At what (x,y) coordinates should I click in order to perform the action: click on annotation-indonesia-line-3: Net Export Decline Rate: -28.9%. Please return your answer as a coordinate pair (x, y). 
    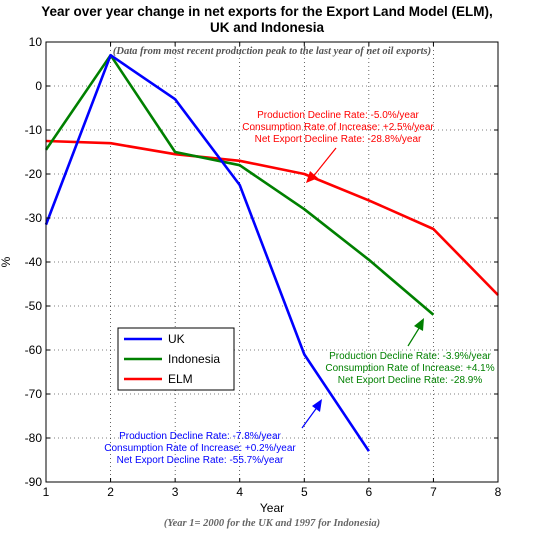
    Looking at the image, I should click on (410, 380).